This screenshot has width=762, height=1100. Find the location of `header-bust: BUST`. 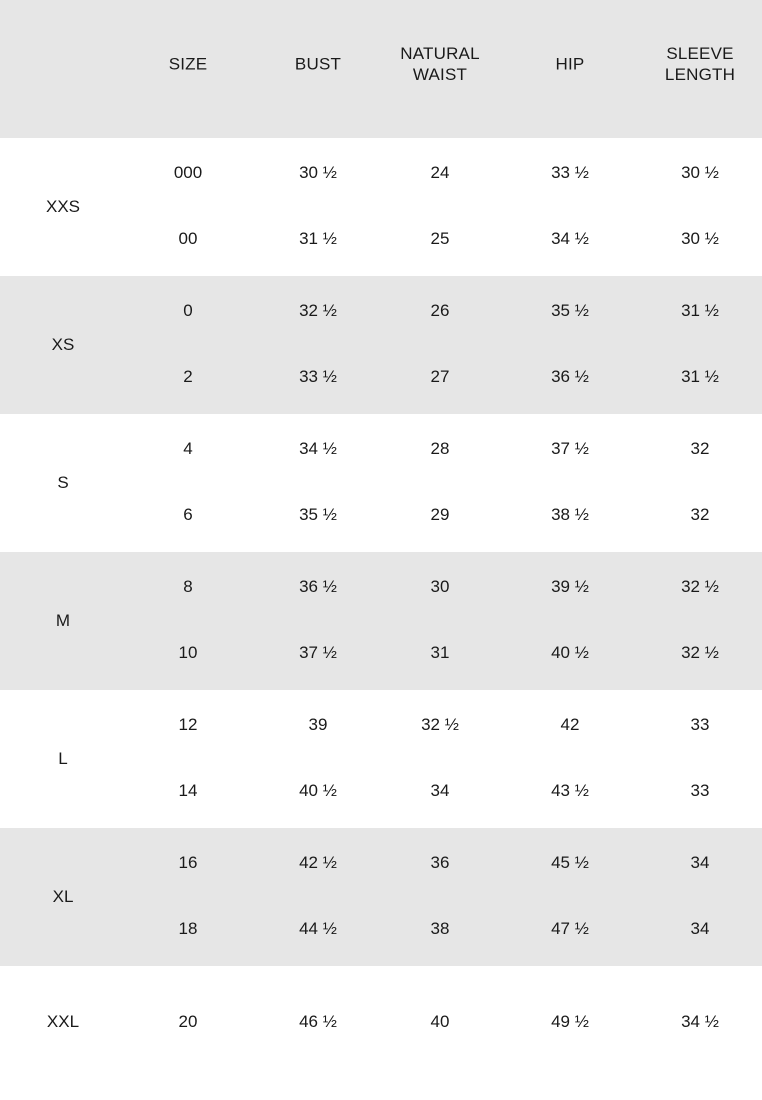

header-bust: BUST is located at coordinates (318, 64).